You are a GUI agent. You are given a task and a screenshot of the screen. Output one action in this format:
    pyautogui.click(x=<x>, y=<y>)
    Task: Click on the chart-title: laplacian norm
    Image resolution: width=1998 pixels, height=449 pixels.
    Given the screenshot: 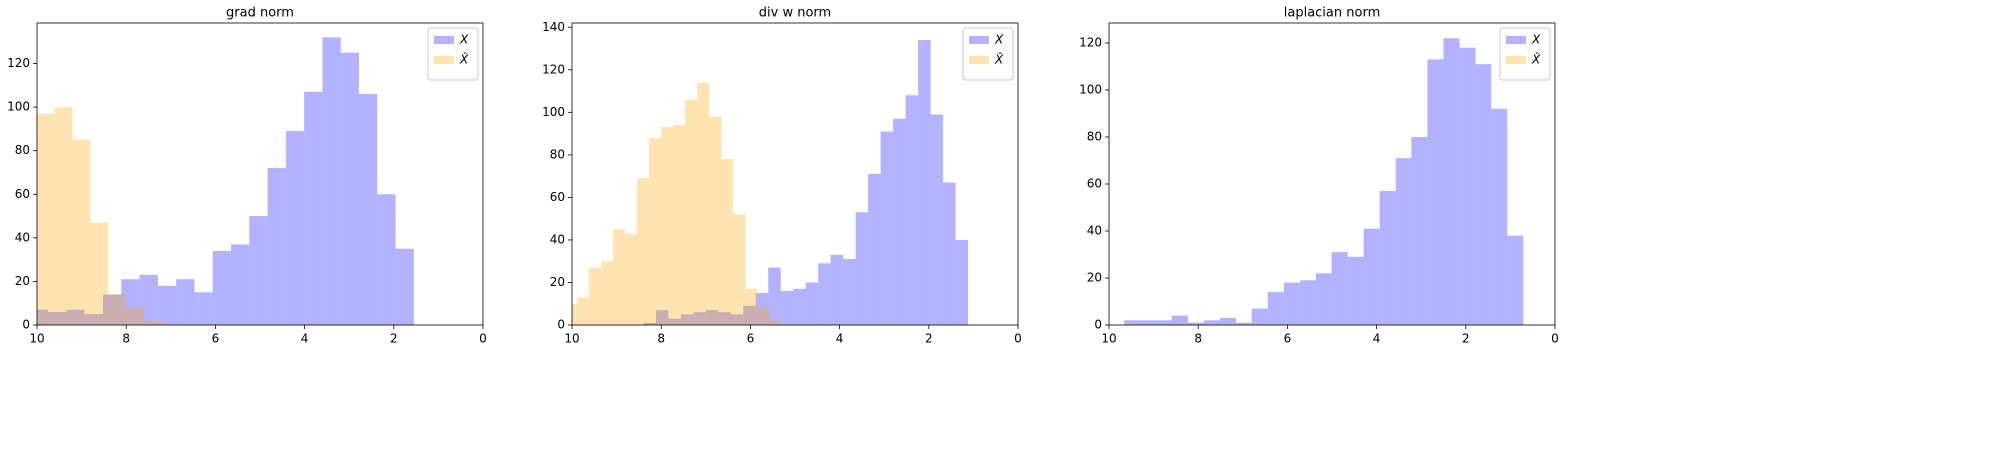 What is the action you would take?
    pyautogui.click(x=1332, y=13)
    